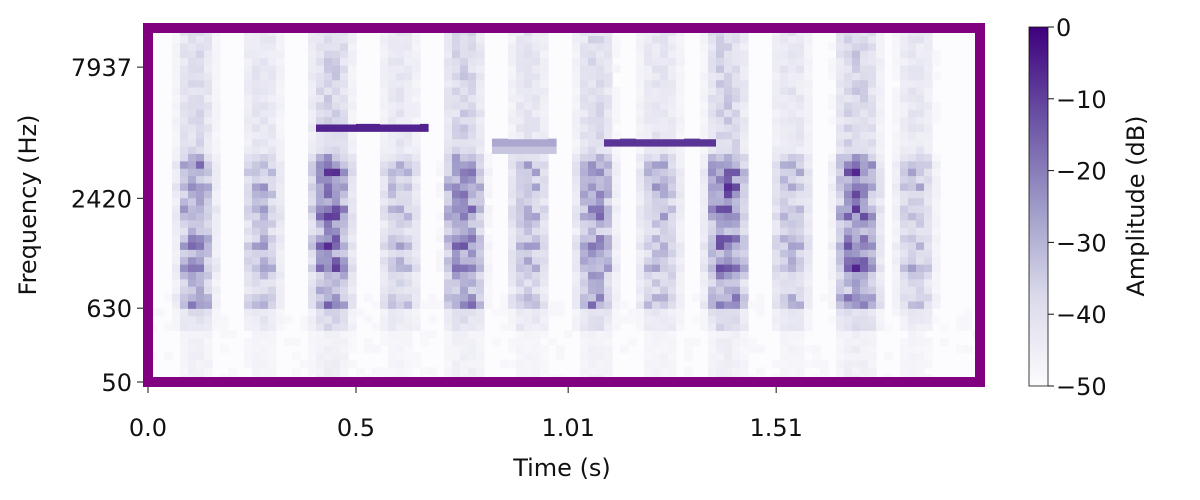 This screenshot has height=500, width=1200. What do you see at coordinates (1136, 205) in the screenshot?
I see `colorbar-label: Amplitude (dB)` at bounding box center [1136, 205].